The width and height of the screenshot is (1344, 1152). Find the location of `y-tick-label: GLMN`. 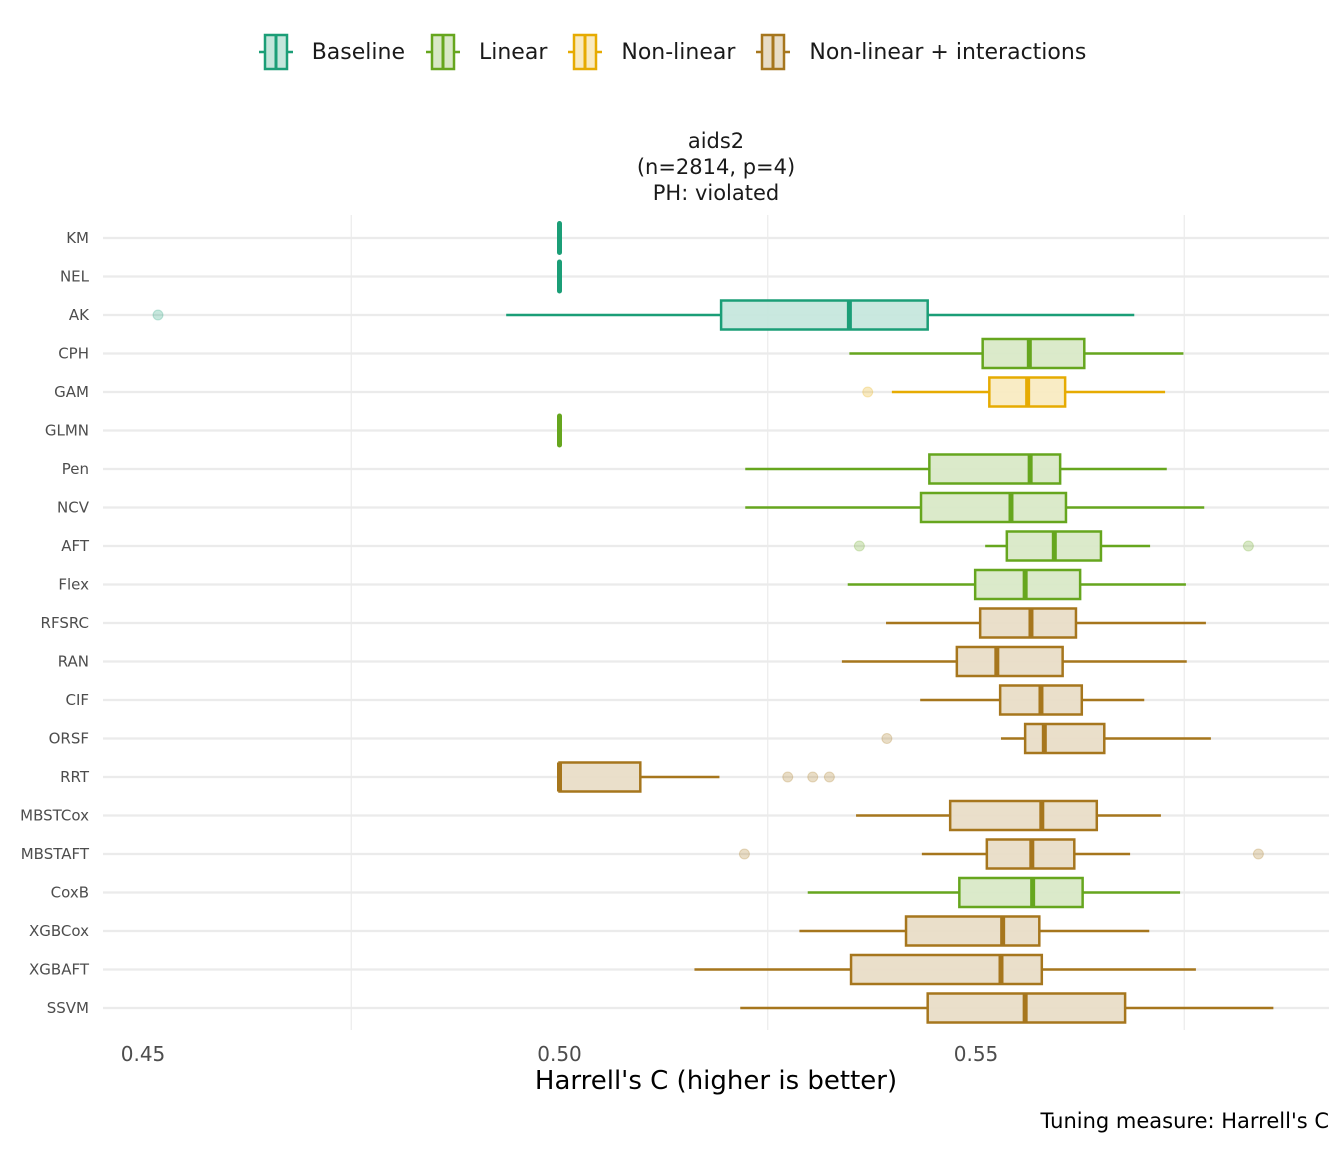

y-tick-label: GLMN is located at coordinates (67, 431).